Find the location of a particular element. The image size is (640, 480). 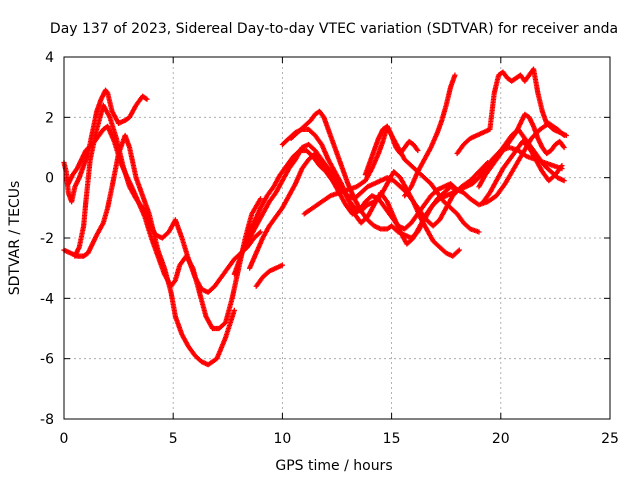

y-tick-label: 2 is located at coordinates (49, 118).